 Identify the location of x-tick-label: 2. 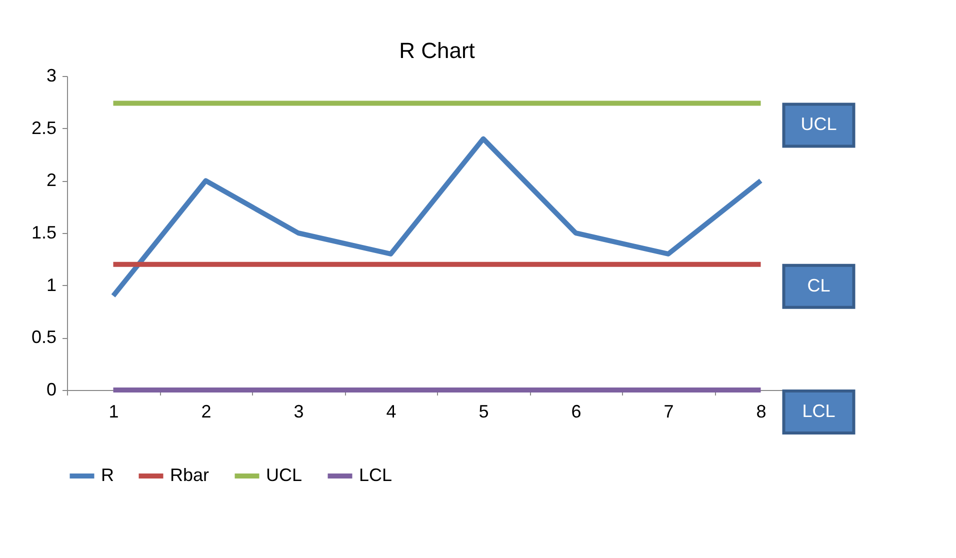
(206, 412).